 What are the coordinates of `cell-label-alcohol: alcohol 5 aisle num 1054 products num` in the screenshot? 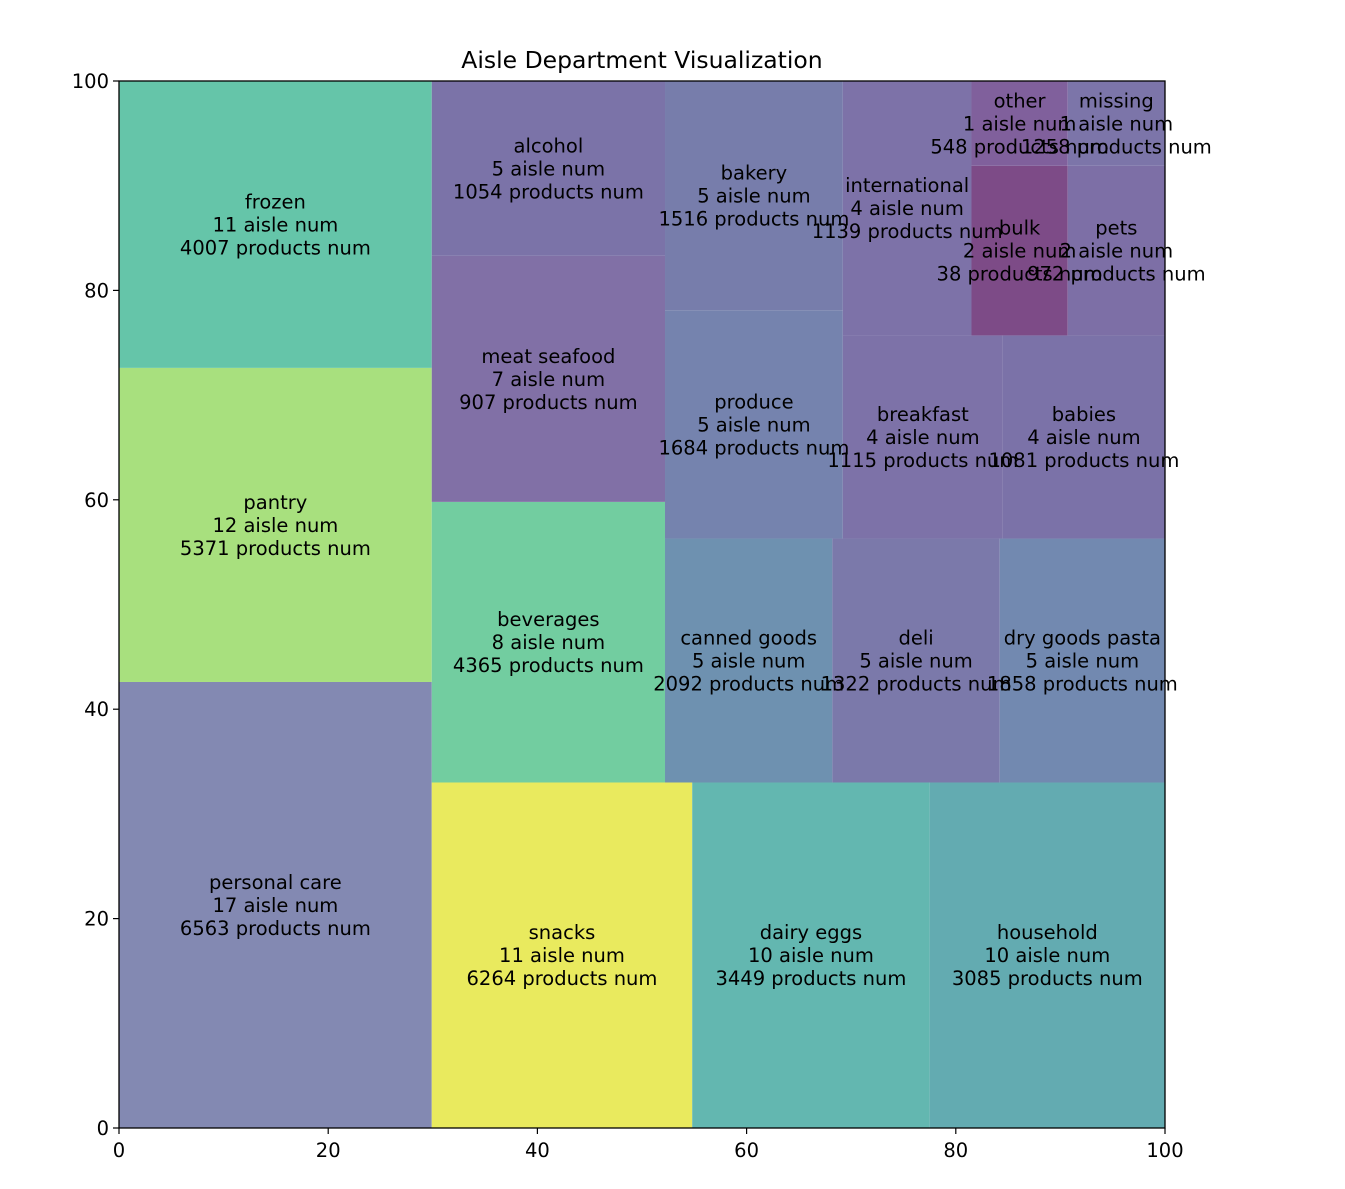 It's located at (548, 168).